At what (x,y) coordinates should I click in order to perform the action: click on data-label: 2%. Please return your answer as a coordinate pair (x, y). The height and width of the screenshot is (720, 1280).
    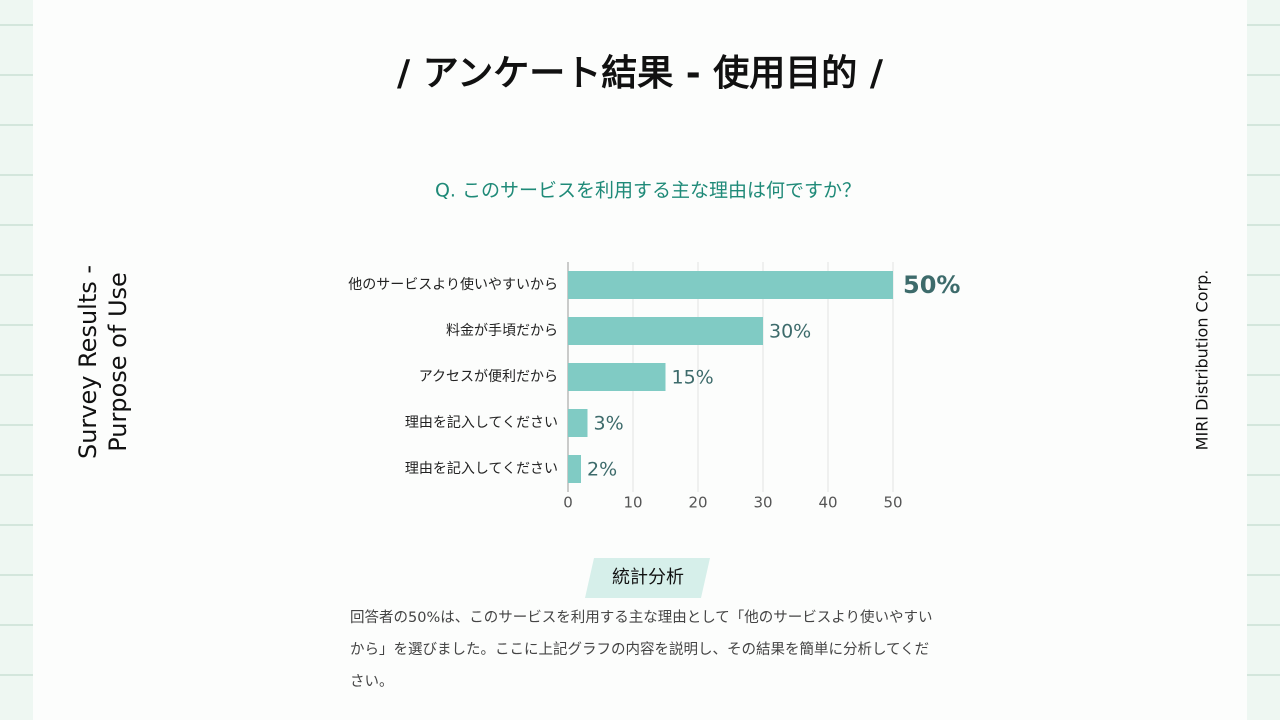
    Looking at the image, I should click on (602, 470).